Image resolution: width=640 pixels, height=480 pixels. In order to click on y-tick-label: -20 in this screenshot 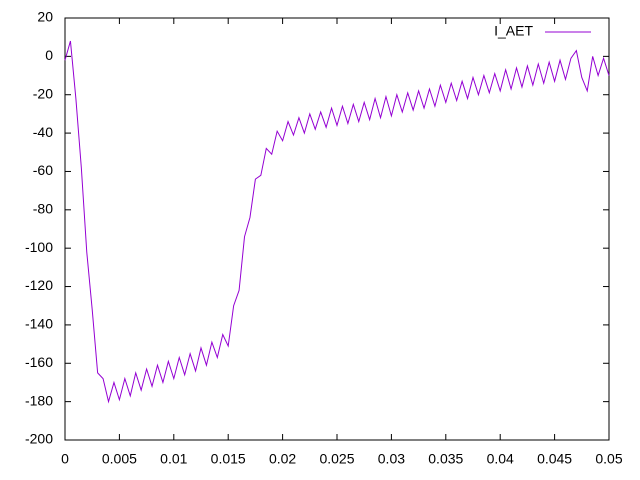, I will do `click(43, 93)`.